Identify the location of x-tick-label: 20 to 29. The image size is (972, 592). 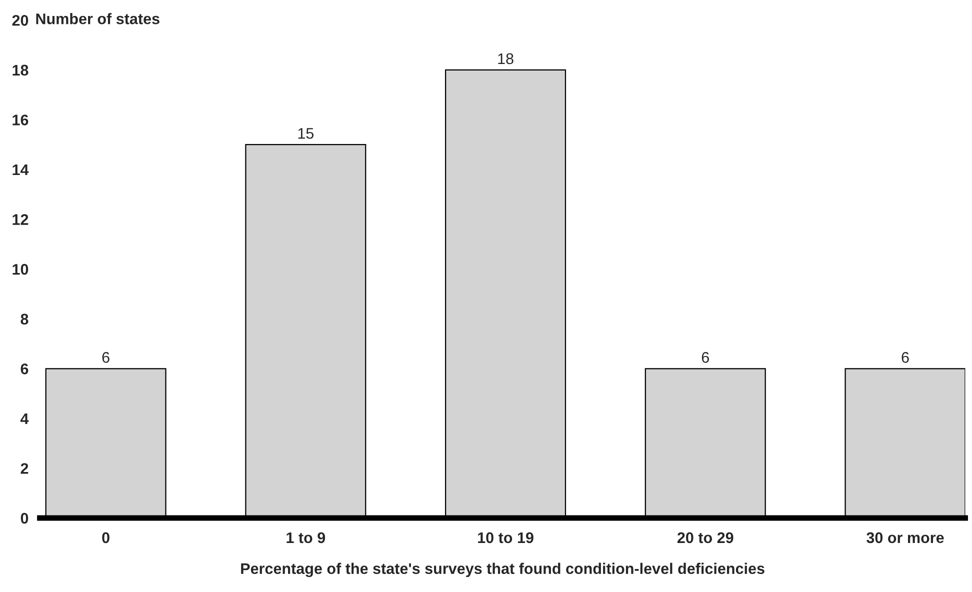
(705, 538).